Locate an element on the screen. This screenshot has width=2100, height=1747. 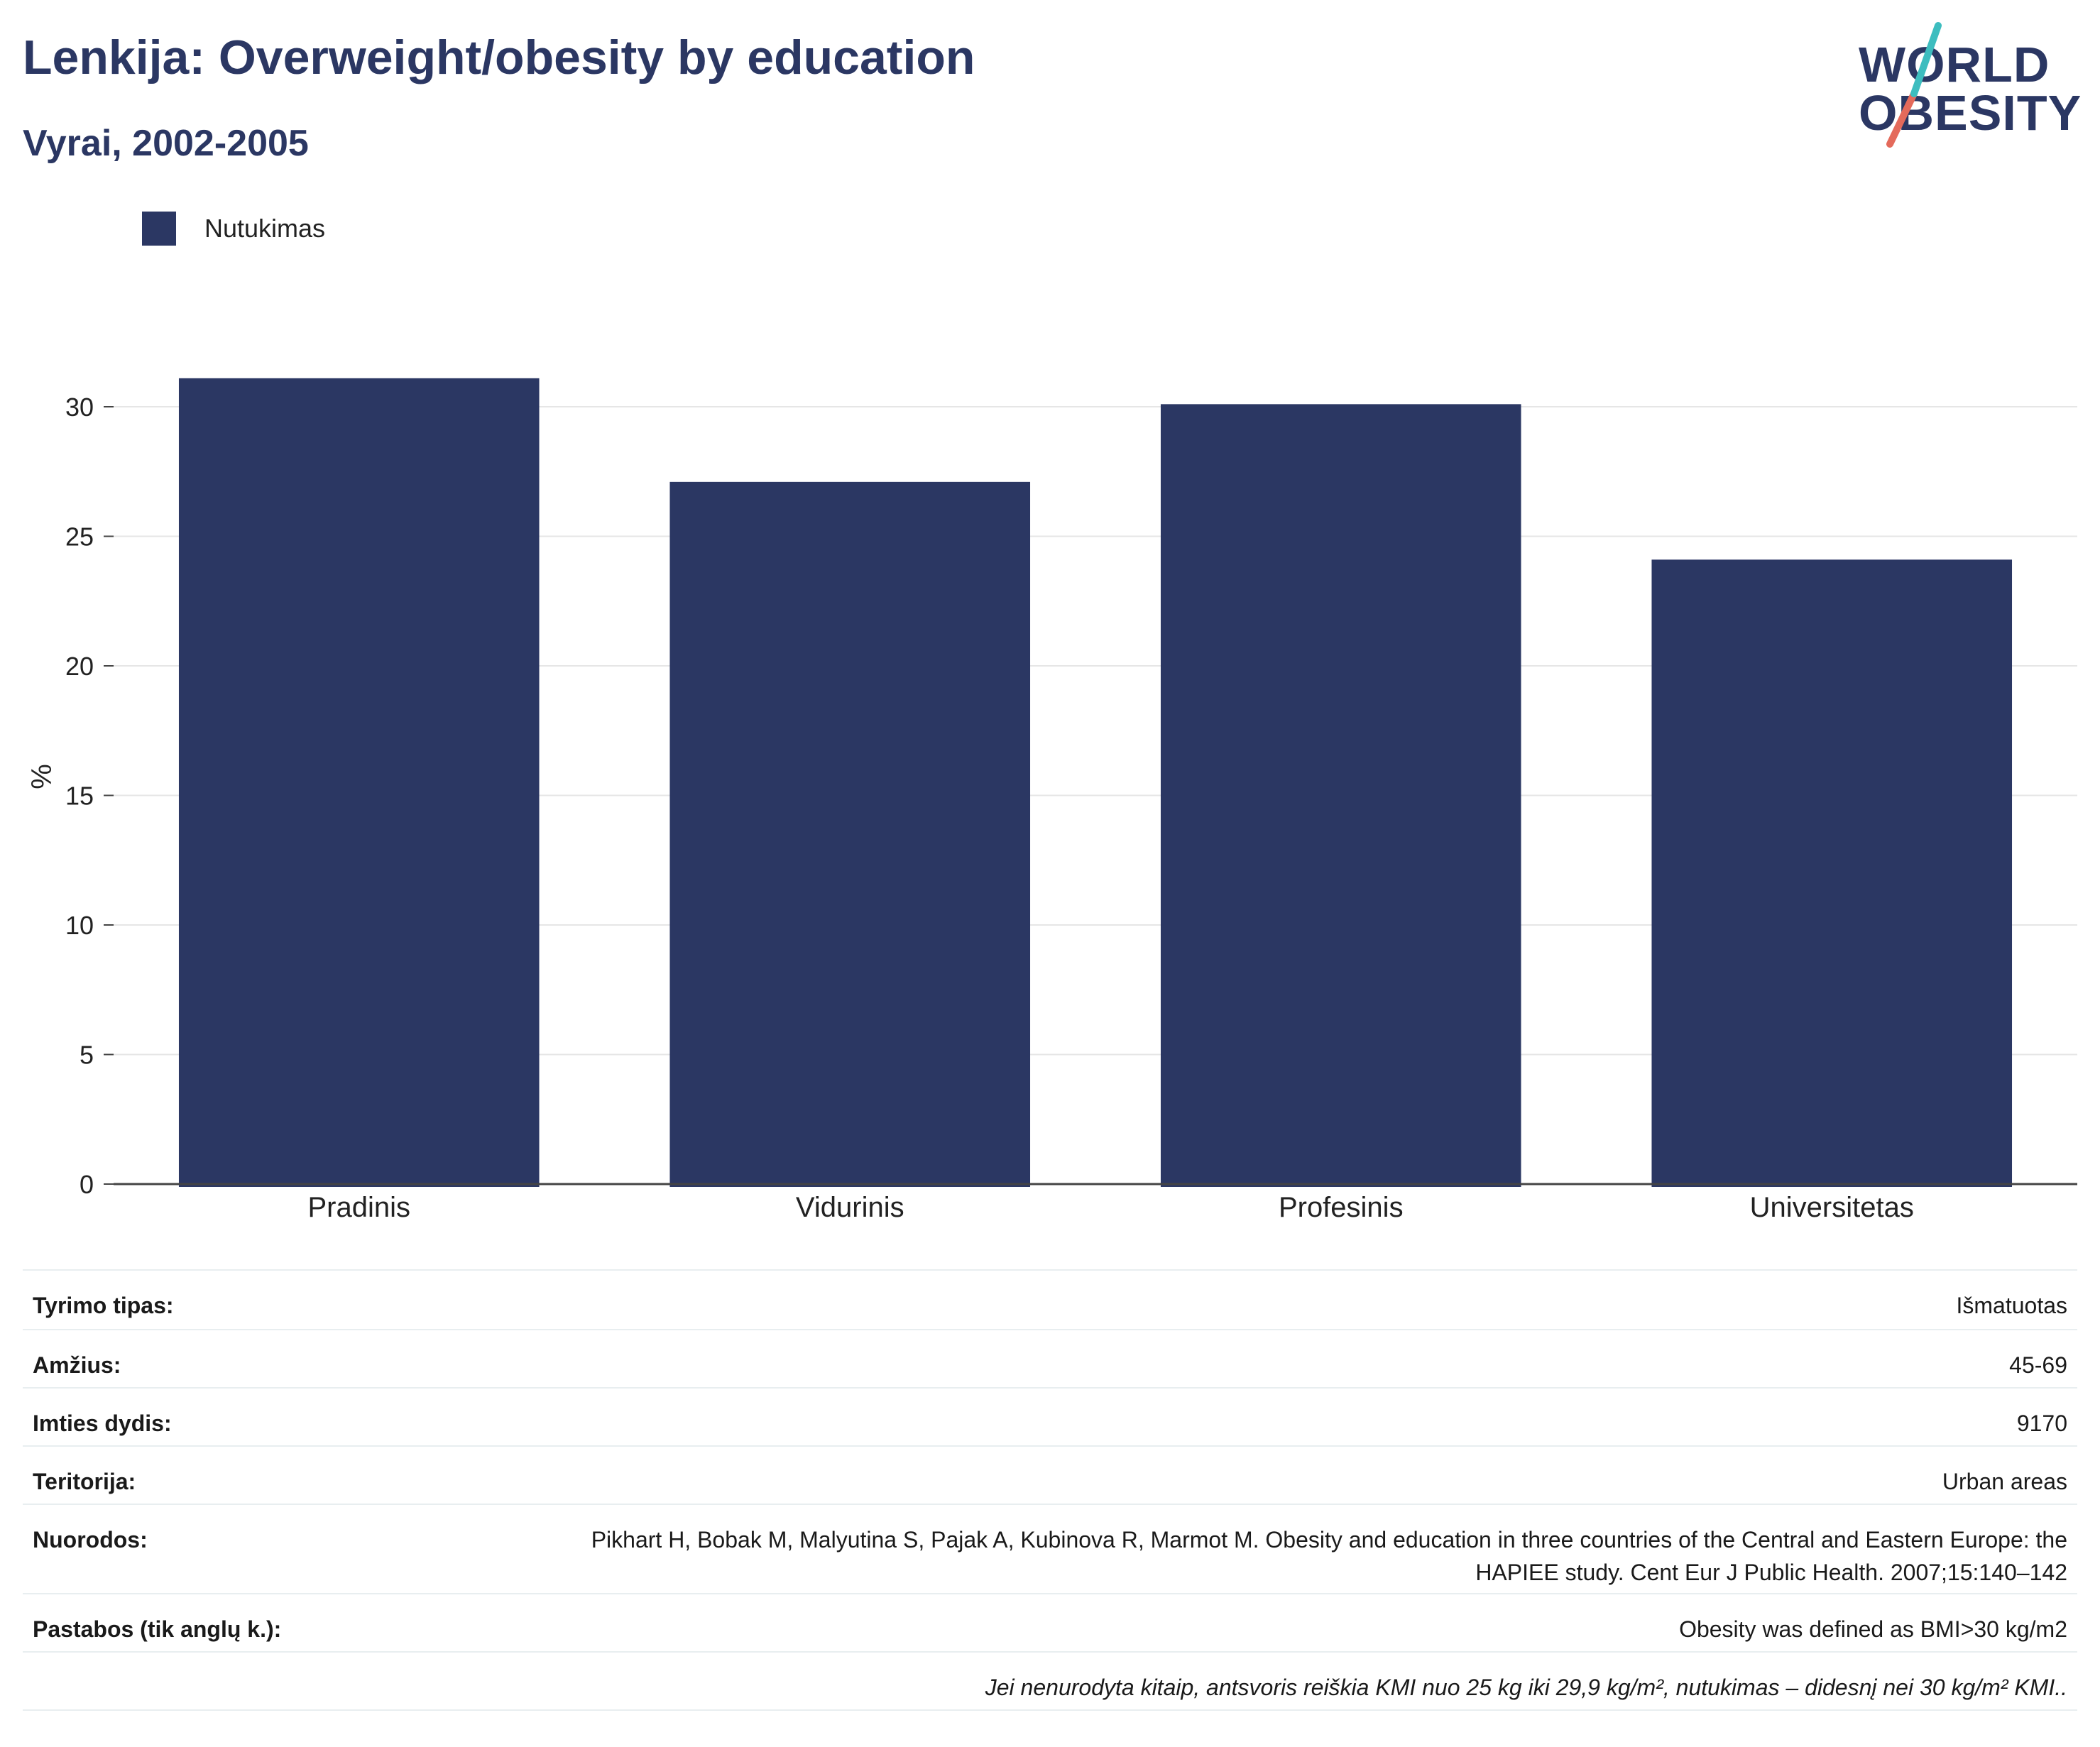
info-key: Tyrimo tipas: is located at coordinates (103, 1305).